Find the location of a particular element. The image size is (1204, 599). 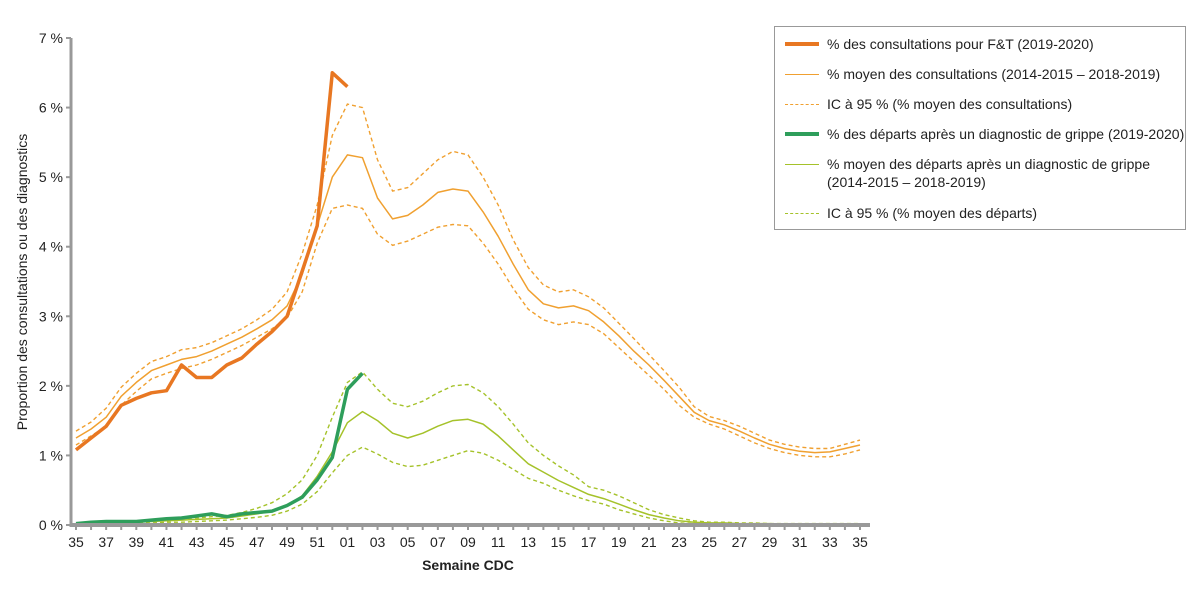

x-tick-label: 25 is located at coordinates (709, 542).